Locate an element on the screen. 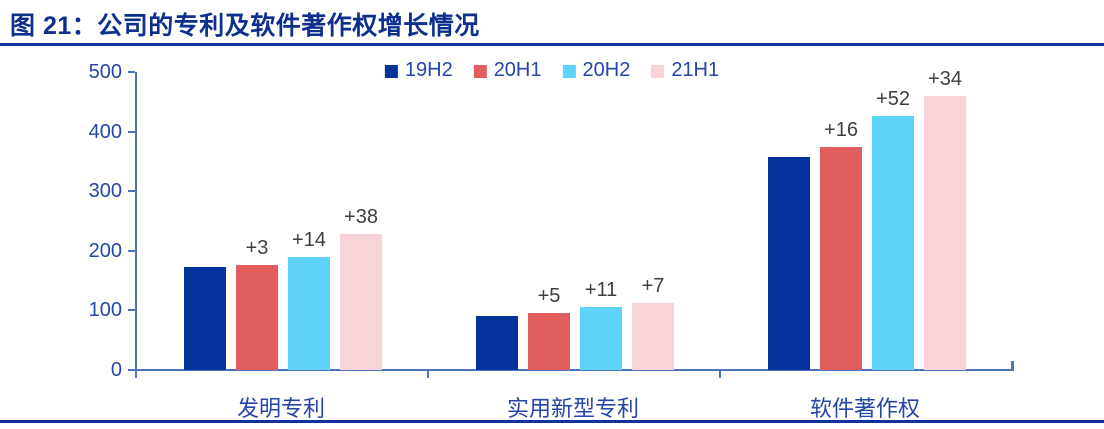  bar-20H2-发明专利 is located at coordinates (309, 313).